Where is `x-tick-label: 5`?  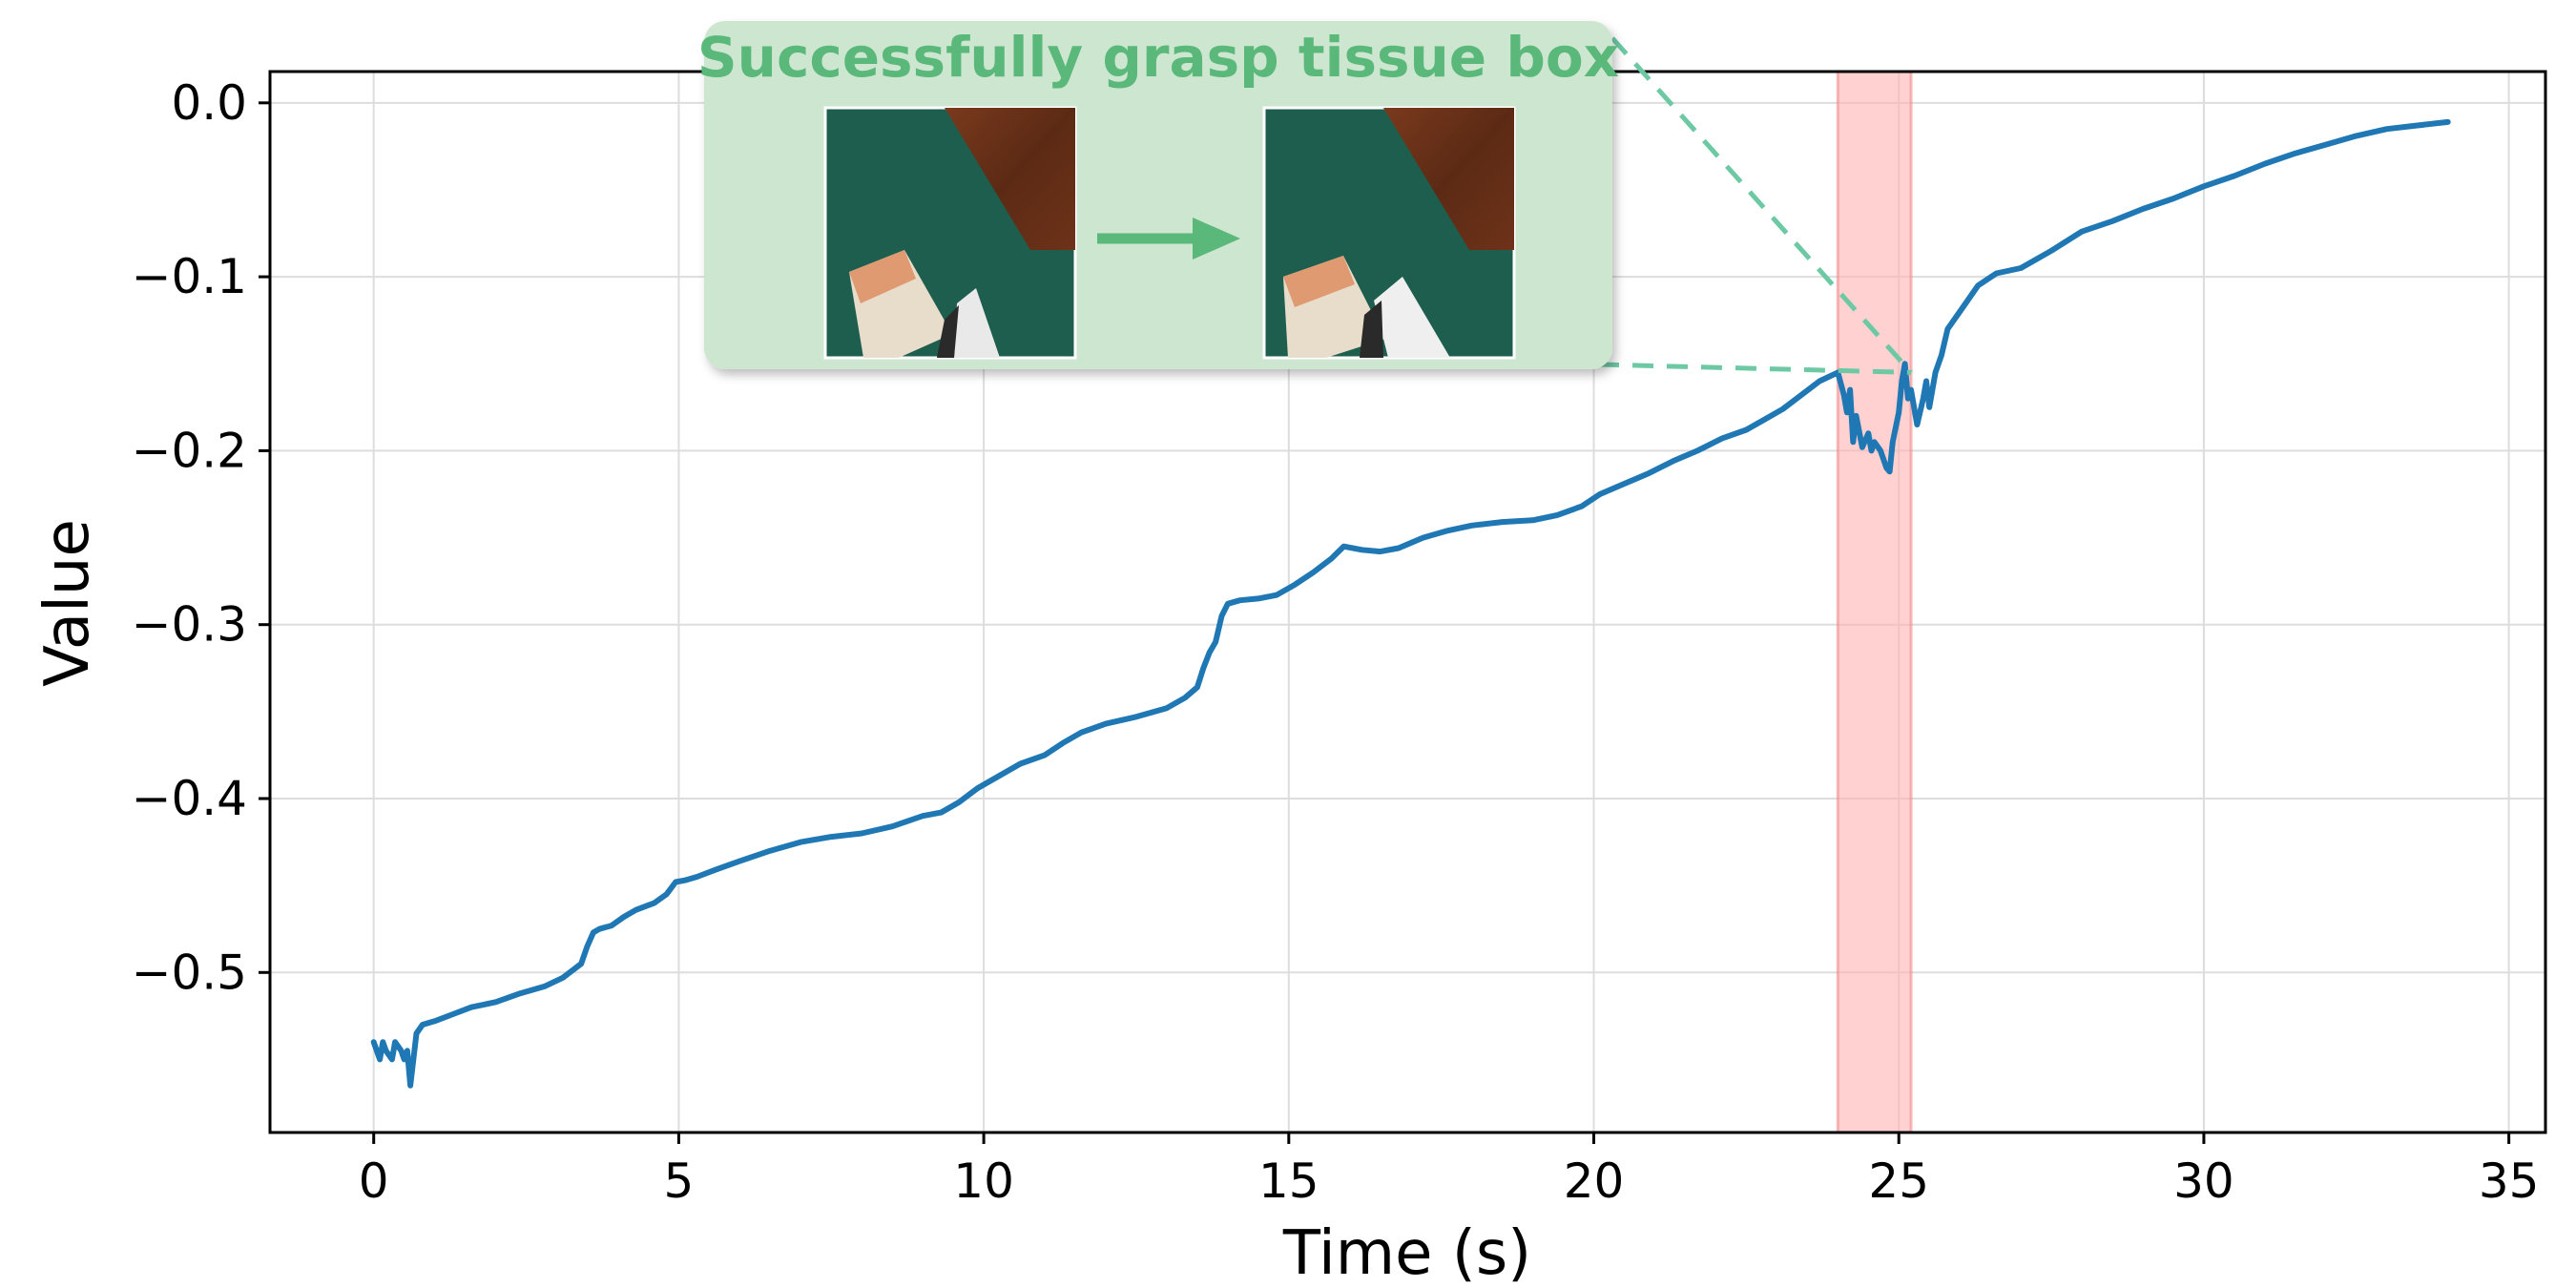 x-tick-label: 5 is located at coordinates (678, 1181).